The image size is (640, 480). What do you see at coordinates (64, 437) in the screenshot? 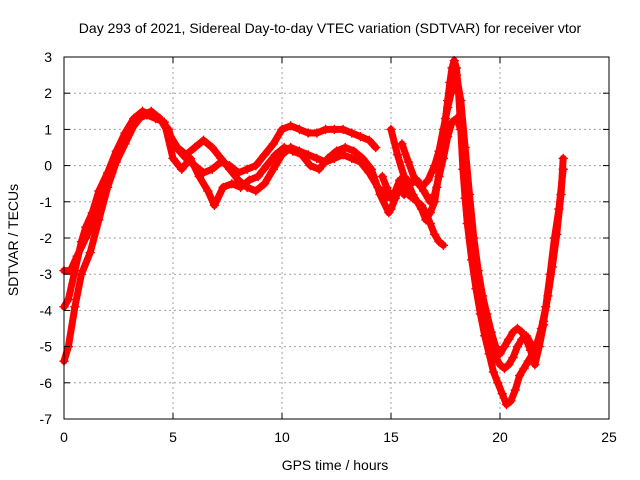
I see `x-tick-label: 0` at bounding box center [64, 437].